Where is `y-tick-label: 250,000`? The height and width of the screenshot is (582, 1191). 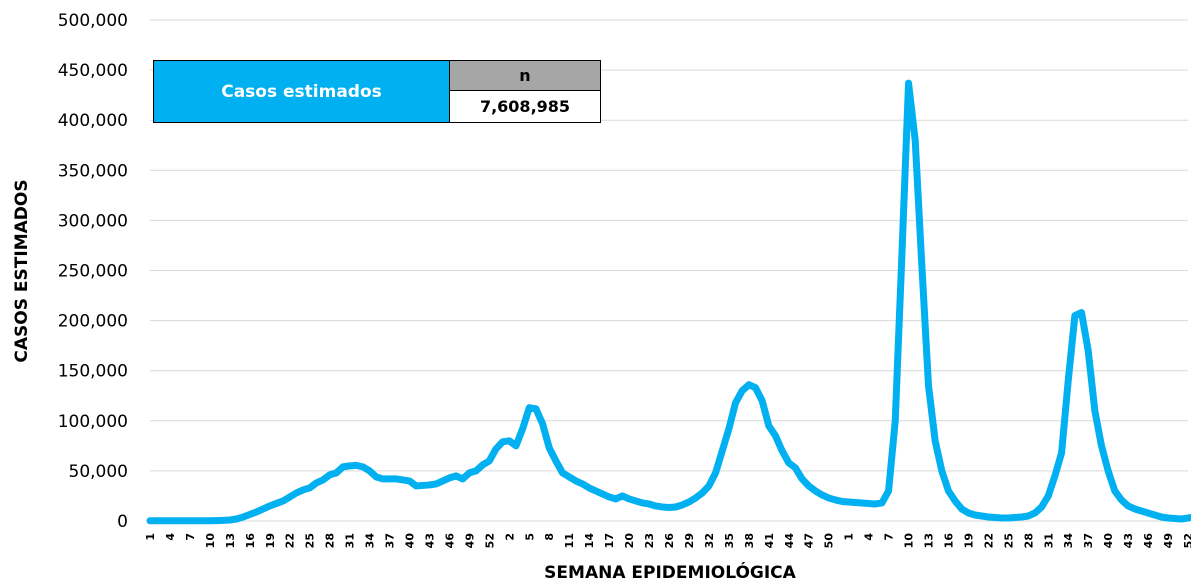
y-tick-label: 250,000 is located at coordinates (93, 272).